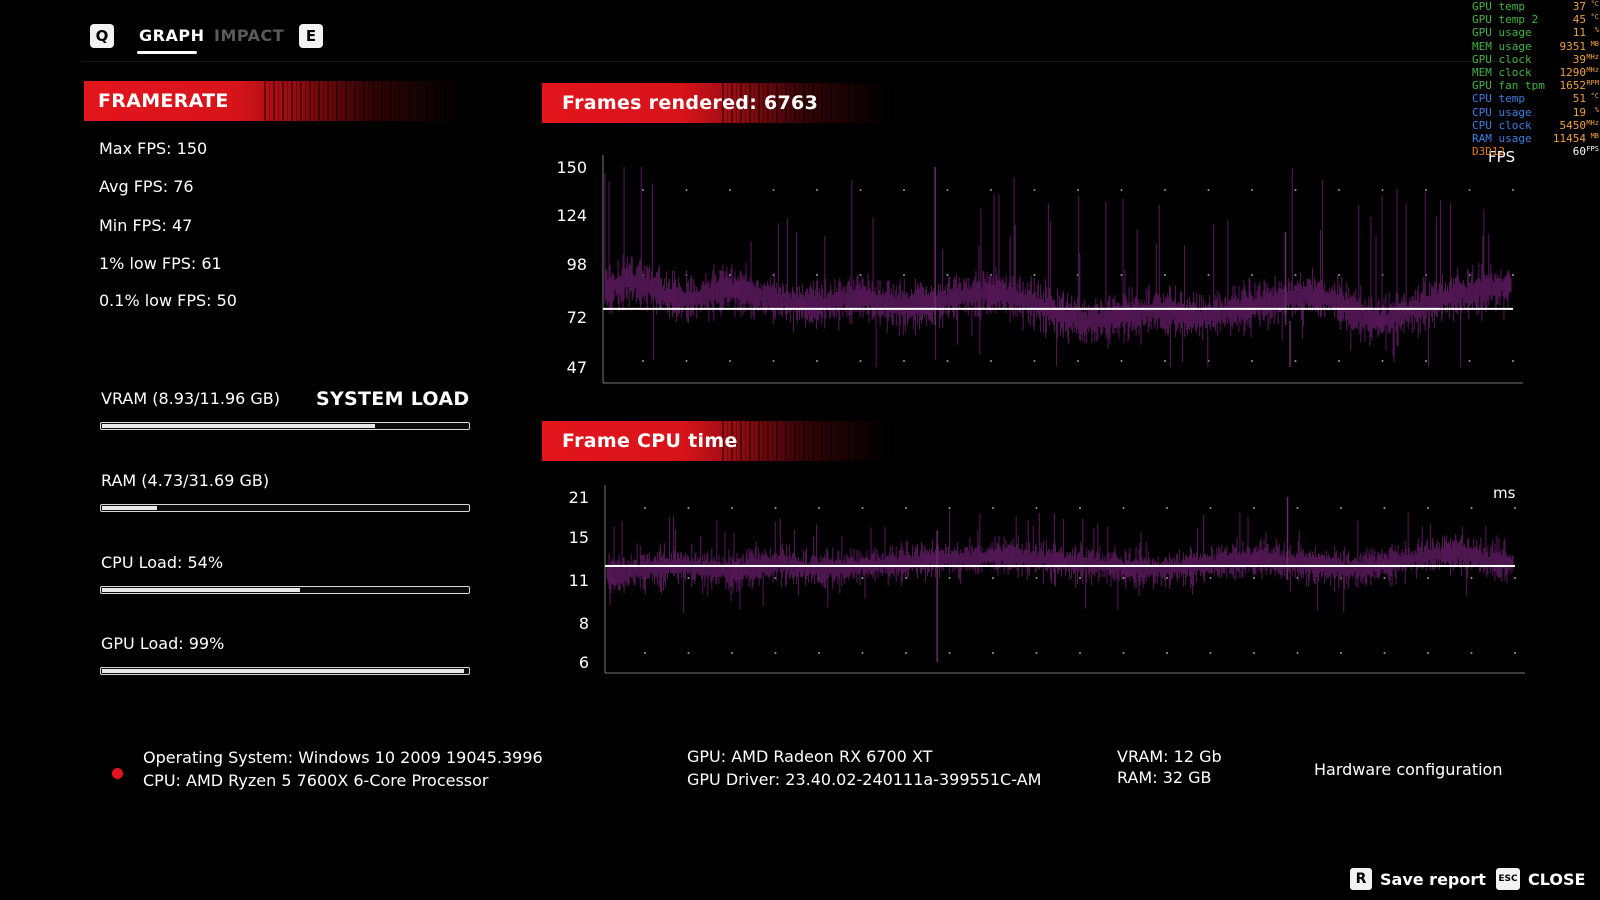 Image resolution: width=1600 pixels, height=900 pixels. What do you see at coordinates (285, 508) in the screenshot?
I see `ram-bar` at bounding box center [285, 508].